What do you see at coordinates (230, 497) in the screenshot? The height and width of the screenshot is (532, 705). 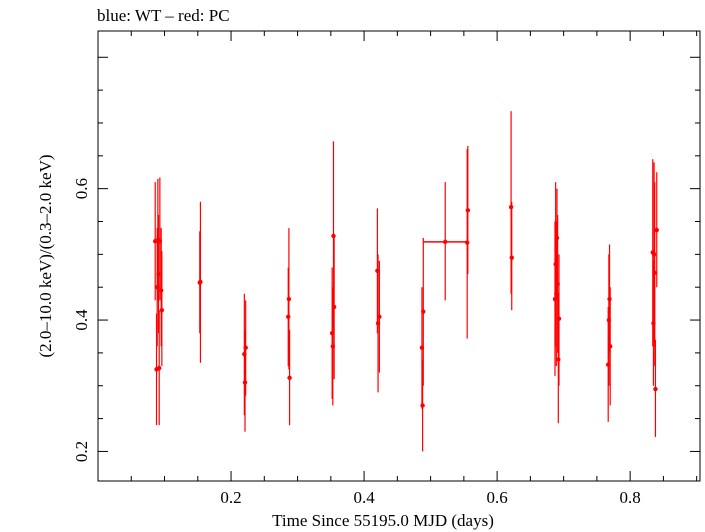 I see `x-tick-label: 0.2` at bounding box center [230, 497].